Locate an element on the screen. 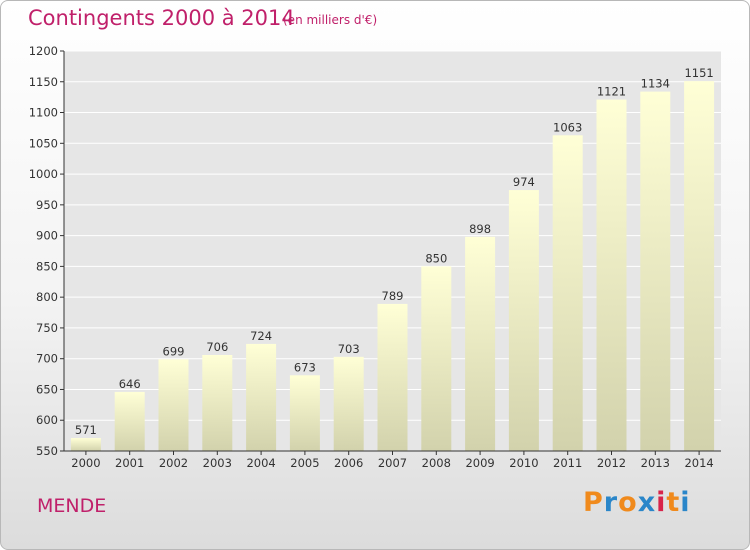 The width and height of the screenshot is (750, 550). y-tick-label: 1100 is located at coordinates (43, 113).